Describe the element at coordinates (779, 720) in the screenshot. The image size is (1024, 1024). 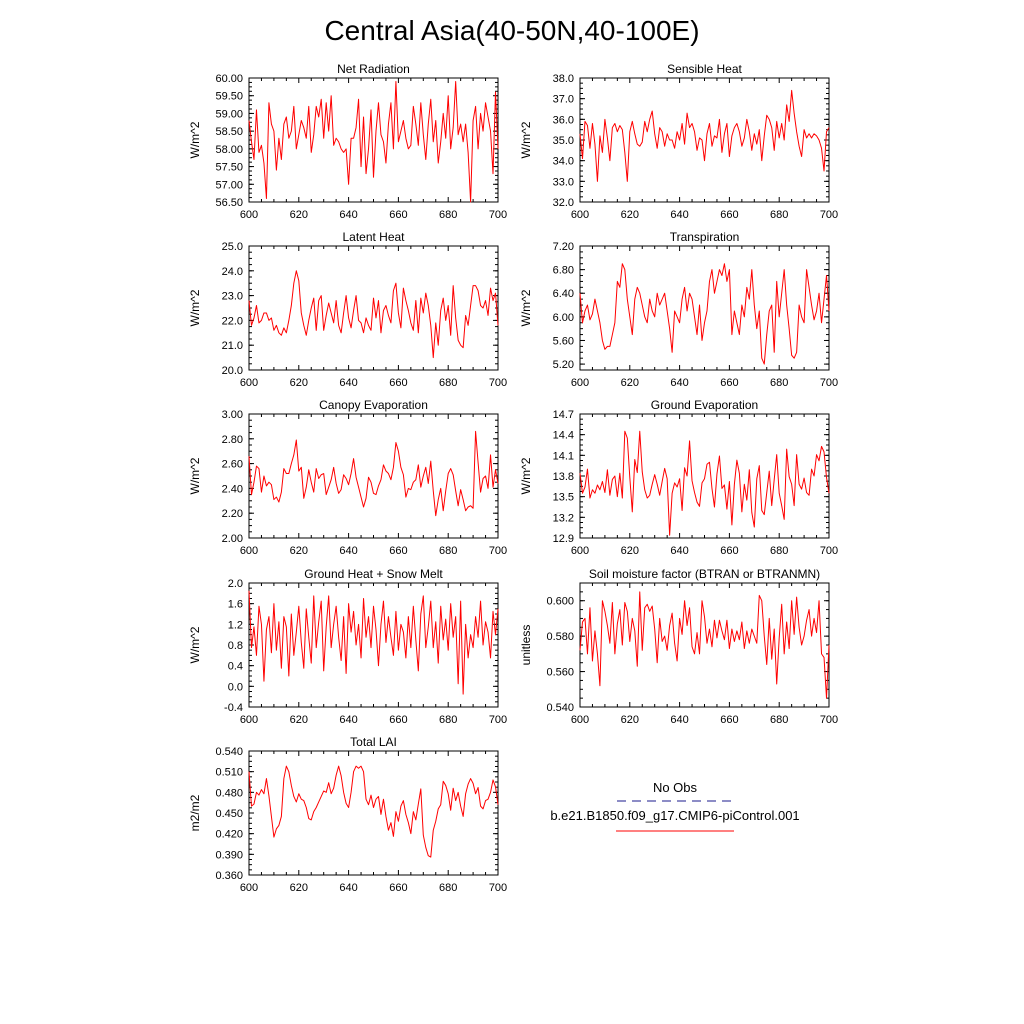
I see `soil-moisture-factor-btran-or-btranmn-xtick-label: 680` at that location.